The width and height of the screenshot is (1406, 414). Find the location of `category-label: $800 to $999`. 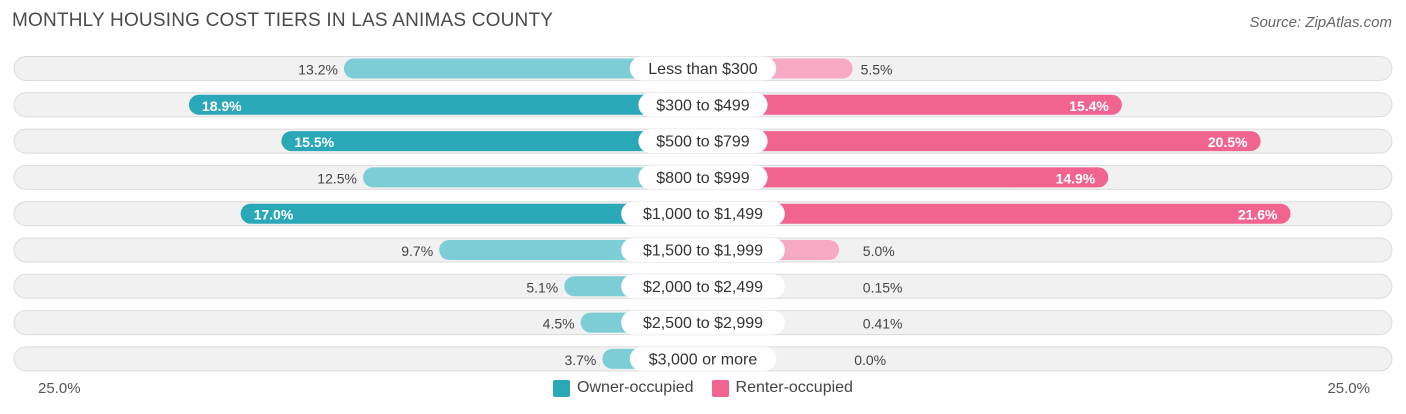

category-label: $800 to $999 is located at coordinates (703, 178).